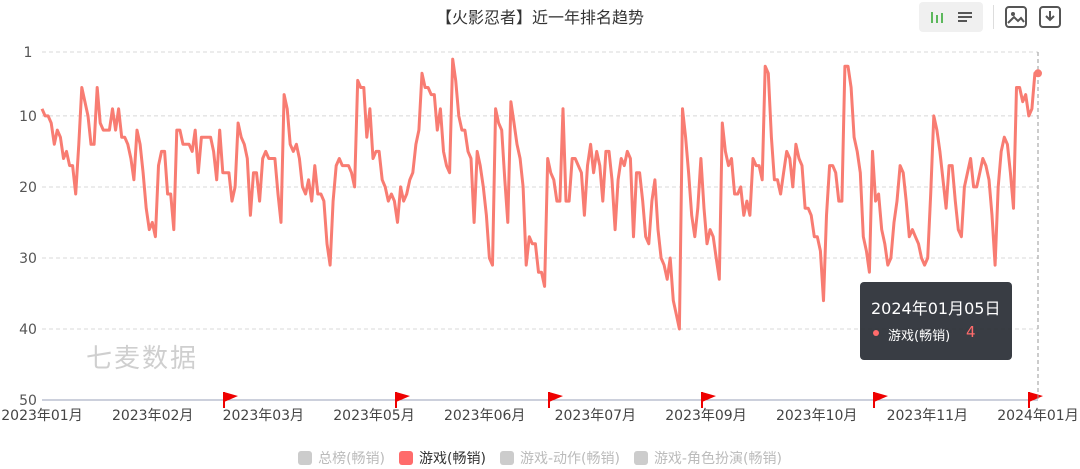 This screenshot has width=1080, height=469. What do you see at coordinates (41, 416) in the screenshot?
I see `x-tick-label: 2023年01月` at bounding box center [41, 416].